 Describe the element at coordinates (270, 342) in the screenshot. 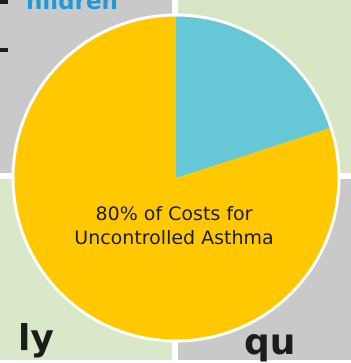

I see `cropped-text-fragment-bottom-right: qu` at that location.